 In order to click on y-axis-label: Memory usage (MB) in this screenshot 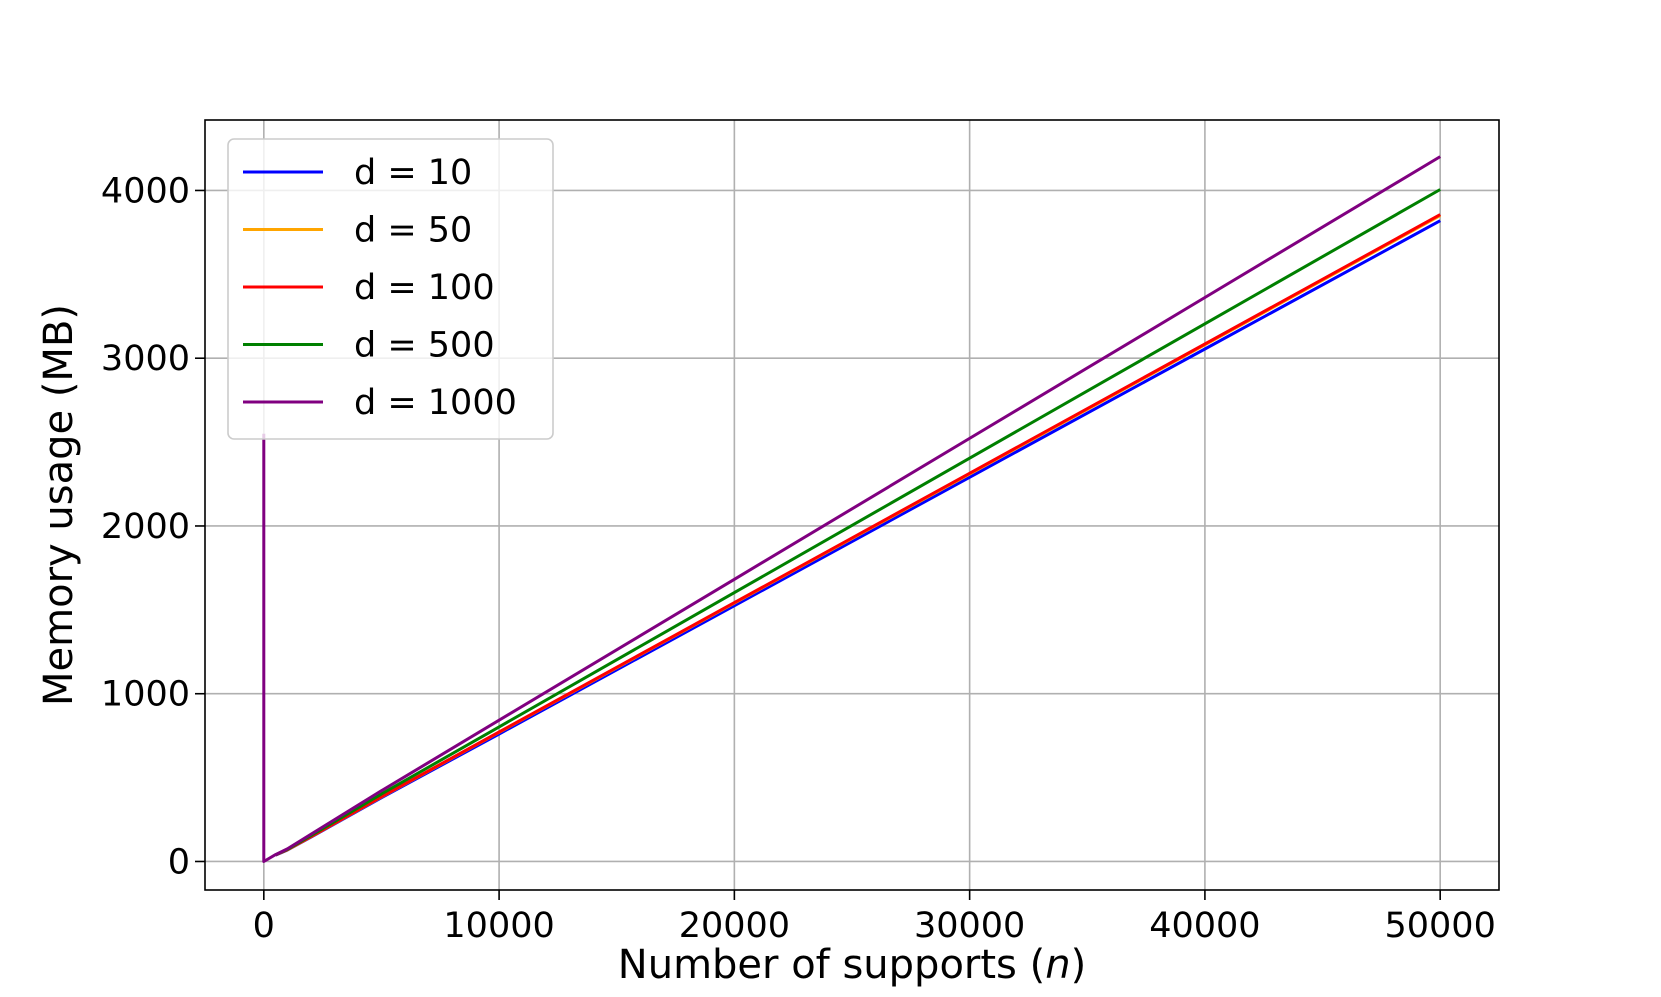, I will do `click(59, 505)`.